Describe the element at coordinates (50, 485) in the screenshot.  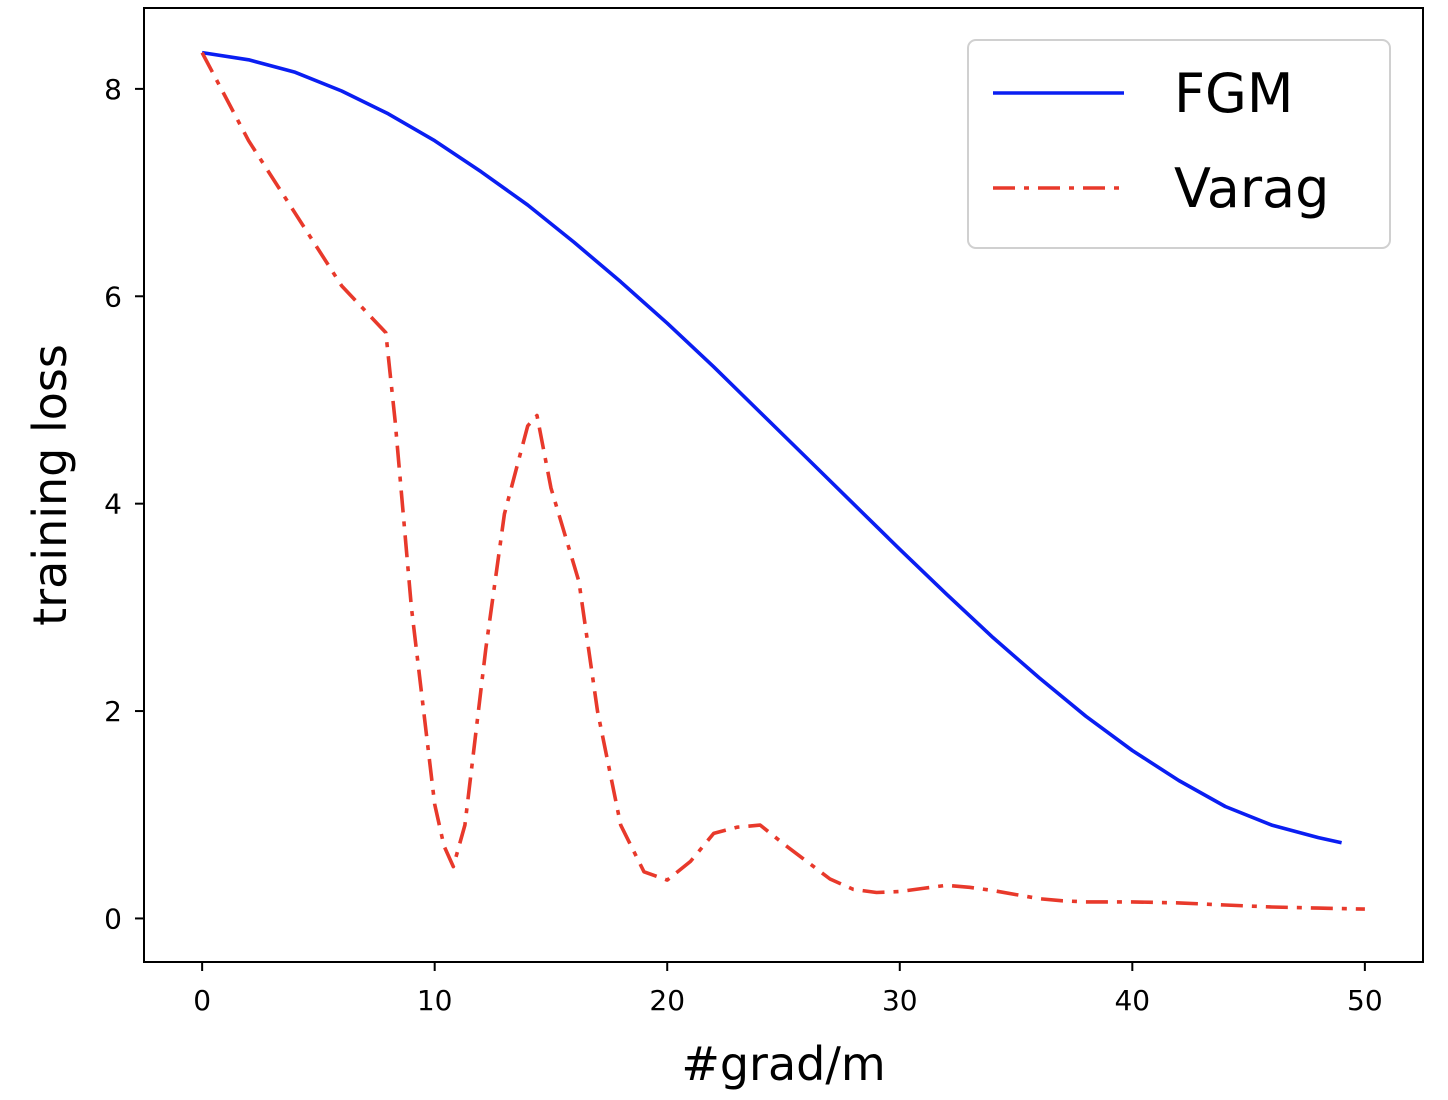
I see `y-axis-label: training loss` at that location.